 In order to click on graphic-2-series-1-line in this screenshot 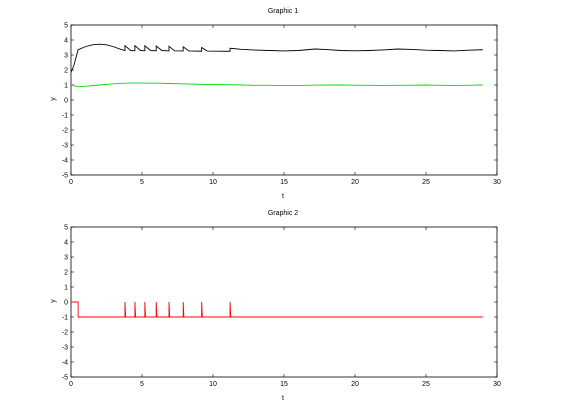, I will do `click(277, 309)`.